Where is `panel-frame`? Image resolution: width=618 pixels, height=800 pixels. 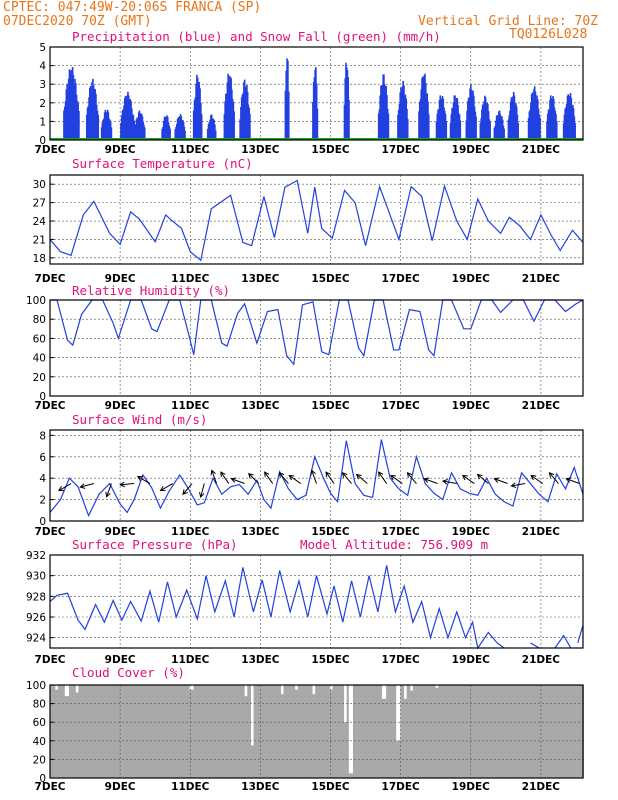
panel-frame is located at coordinates (316, 475).